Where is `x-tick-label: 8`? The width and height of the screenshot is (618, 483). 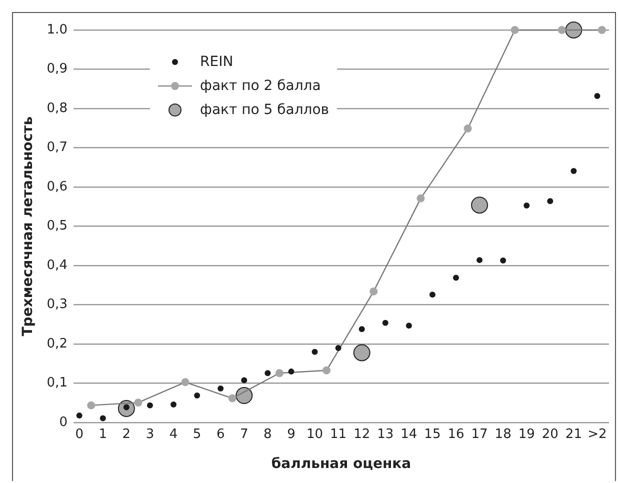 x-tick-label: 8 is located at coordinates (268, 434).